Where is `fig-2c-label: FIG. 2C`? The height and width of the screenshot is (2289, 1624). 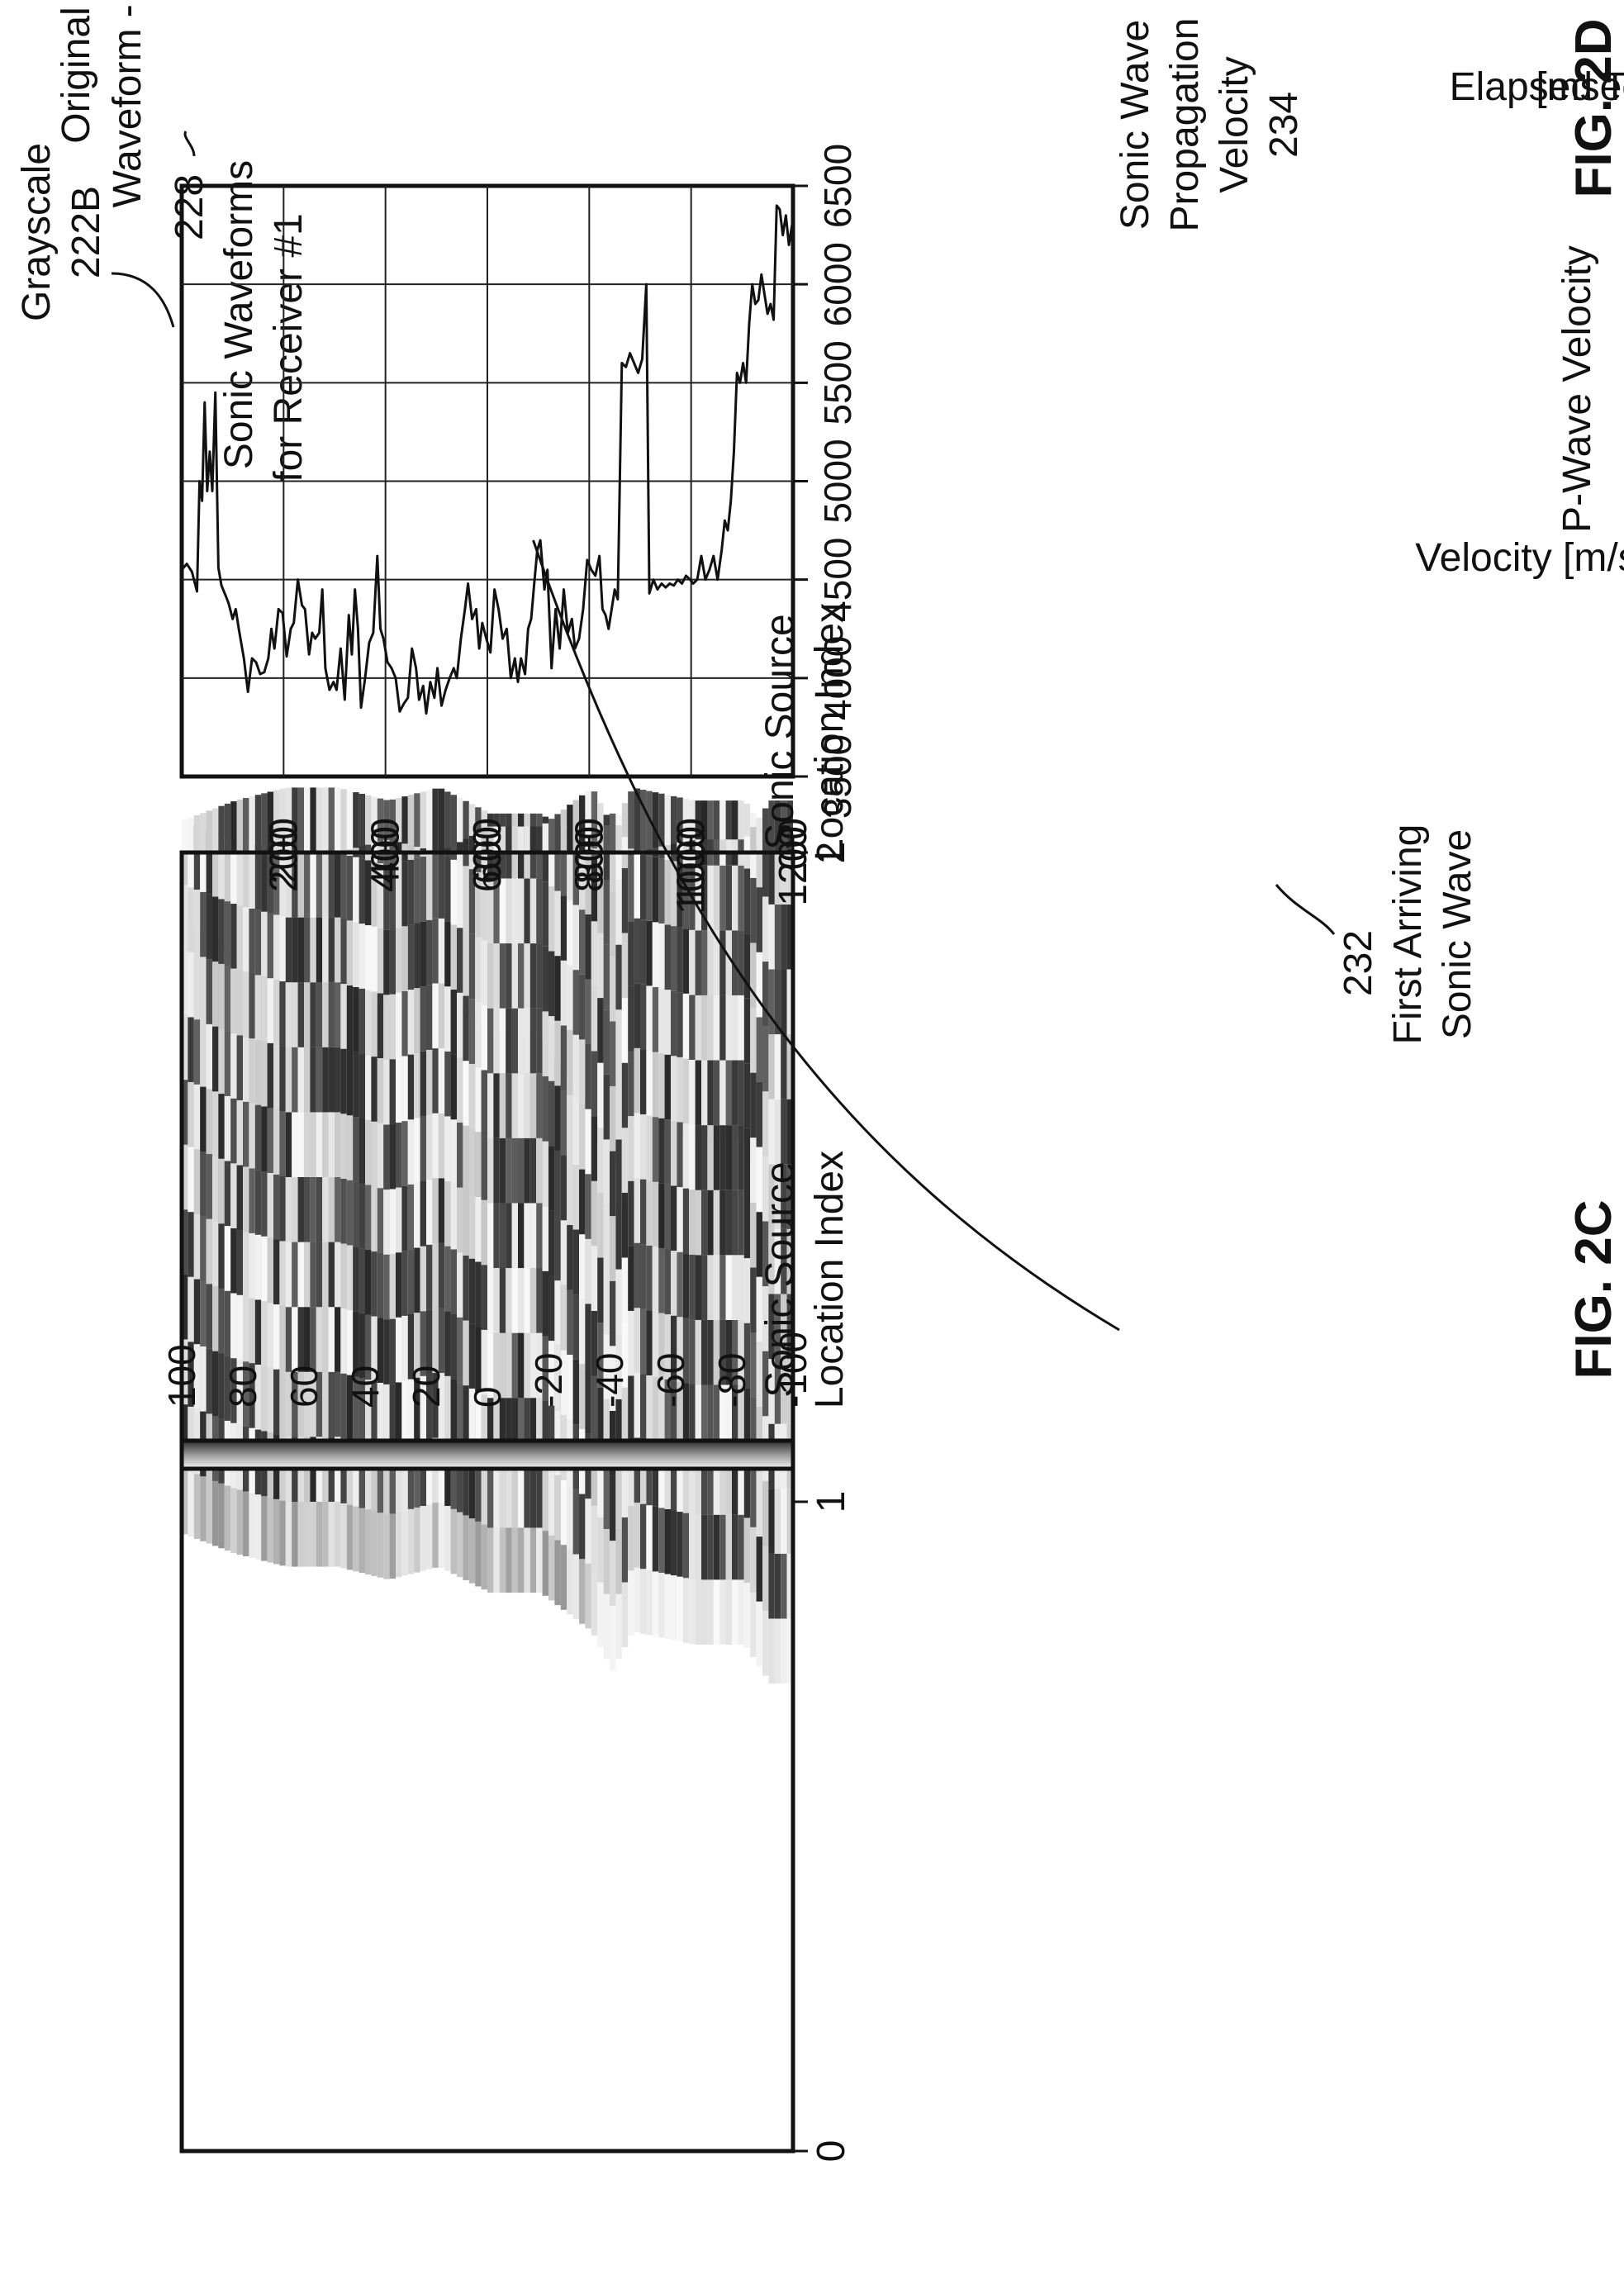
fig-2c-label: FIG. 2C is located at coordinates (1593, 1289).